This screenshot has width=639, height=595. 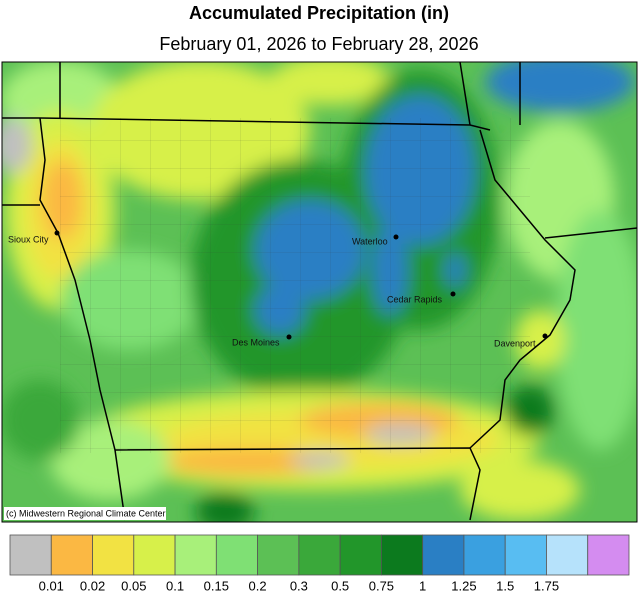 I want to click on legend-label: 0.01, so click(x=51, y=585).